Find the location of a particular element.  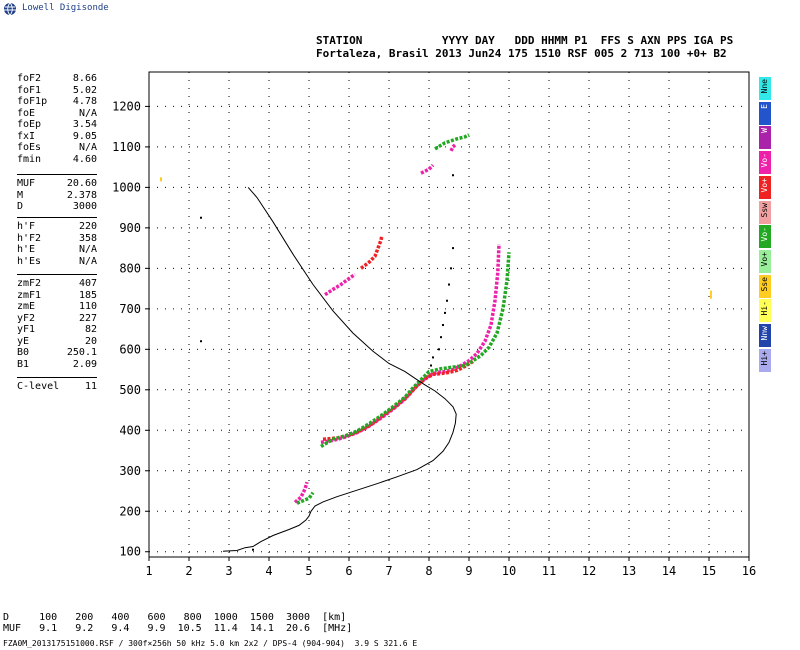

x-tick-label: 6 is located at coordinates (348, 571).